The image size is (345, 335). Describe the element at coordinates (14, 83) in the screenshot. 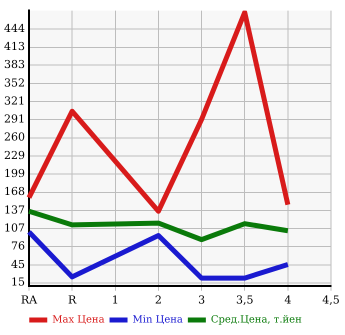

I see `y-tick-label: 352` at that location.